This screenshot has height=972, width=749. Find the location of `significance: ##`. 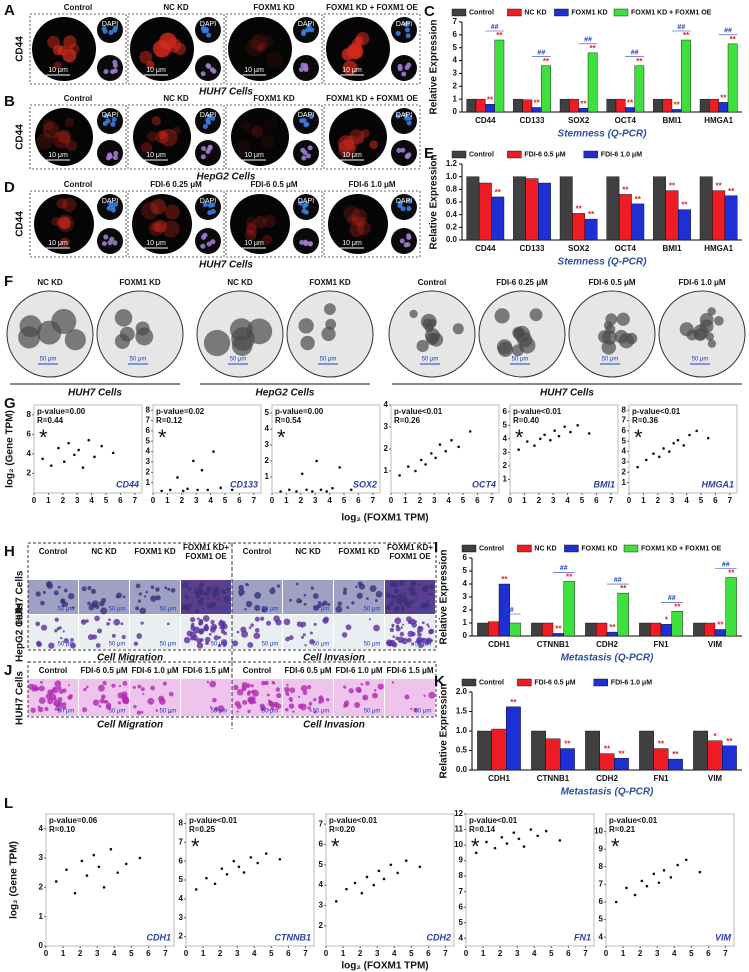

significance: ## is located at coordinates (510, 610).